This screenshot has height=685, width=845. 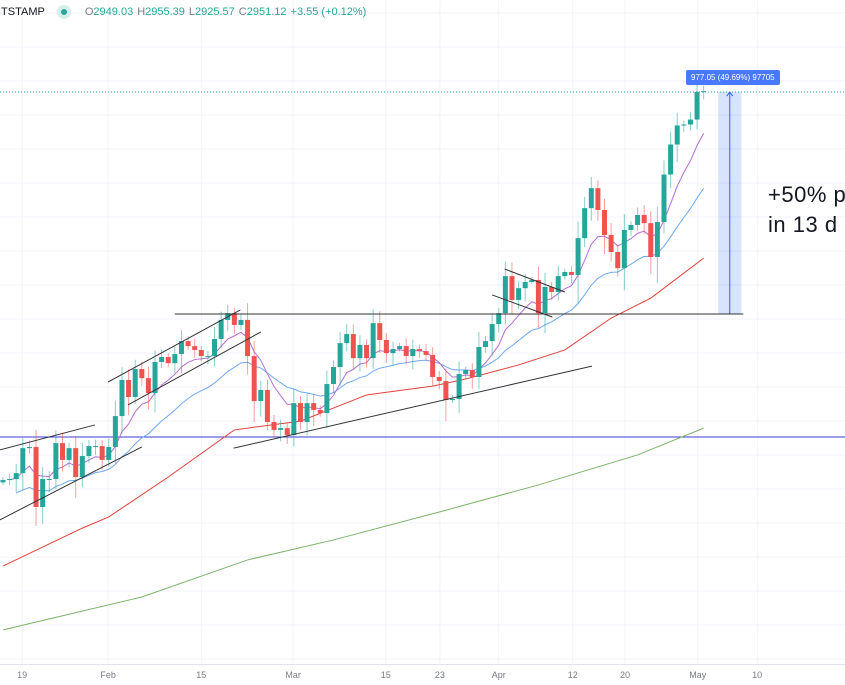 What do you see at coordinates (113, 12) in the screenshot?
I see `open-value: 2949.03` at bounding box center [113, 12].